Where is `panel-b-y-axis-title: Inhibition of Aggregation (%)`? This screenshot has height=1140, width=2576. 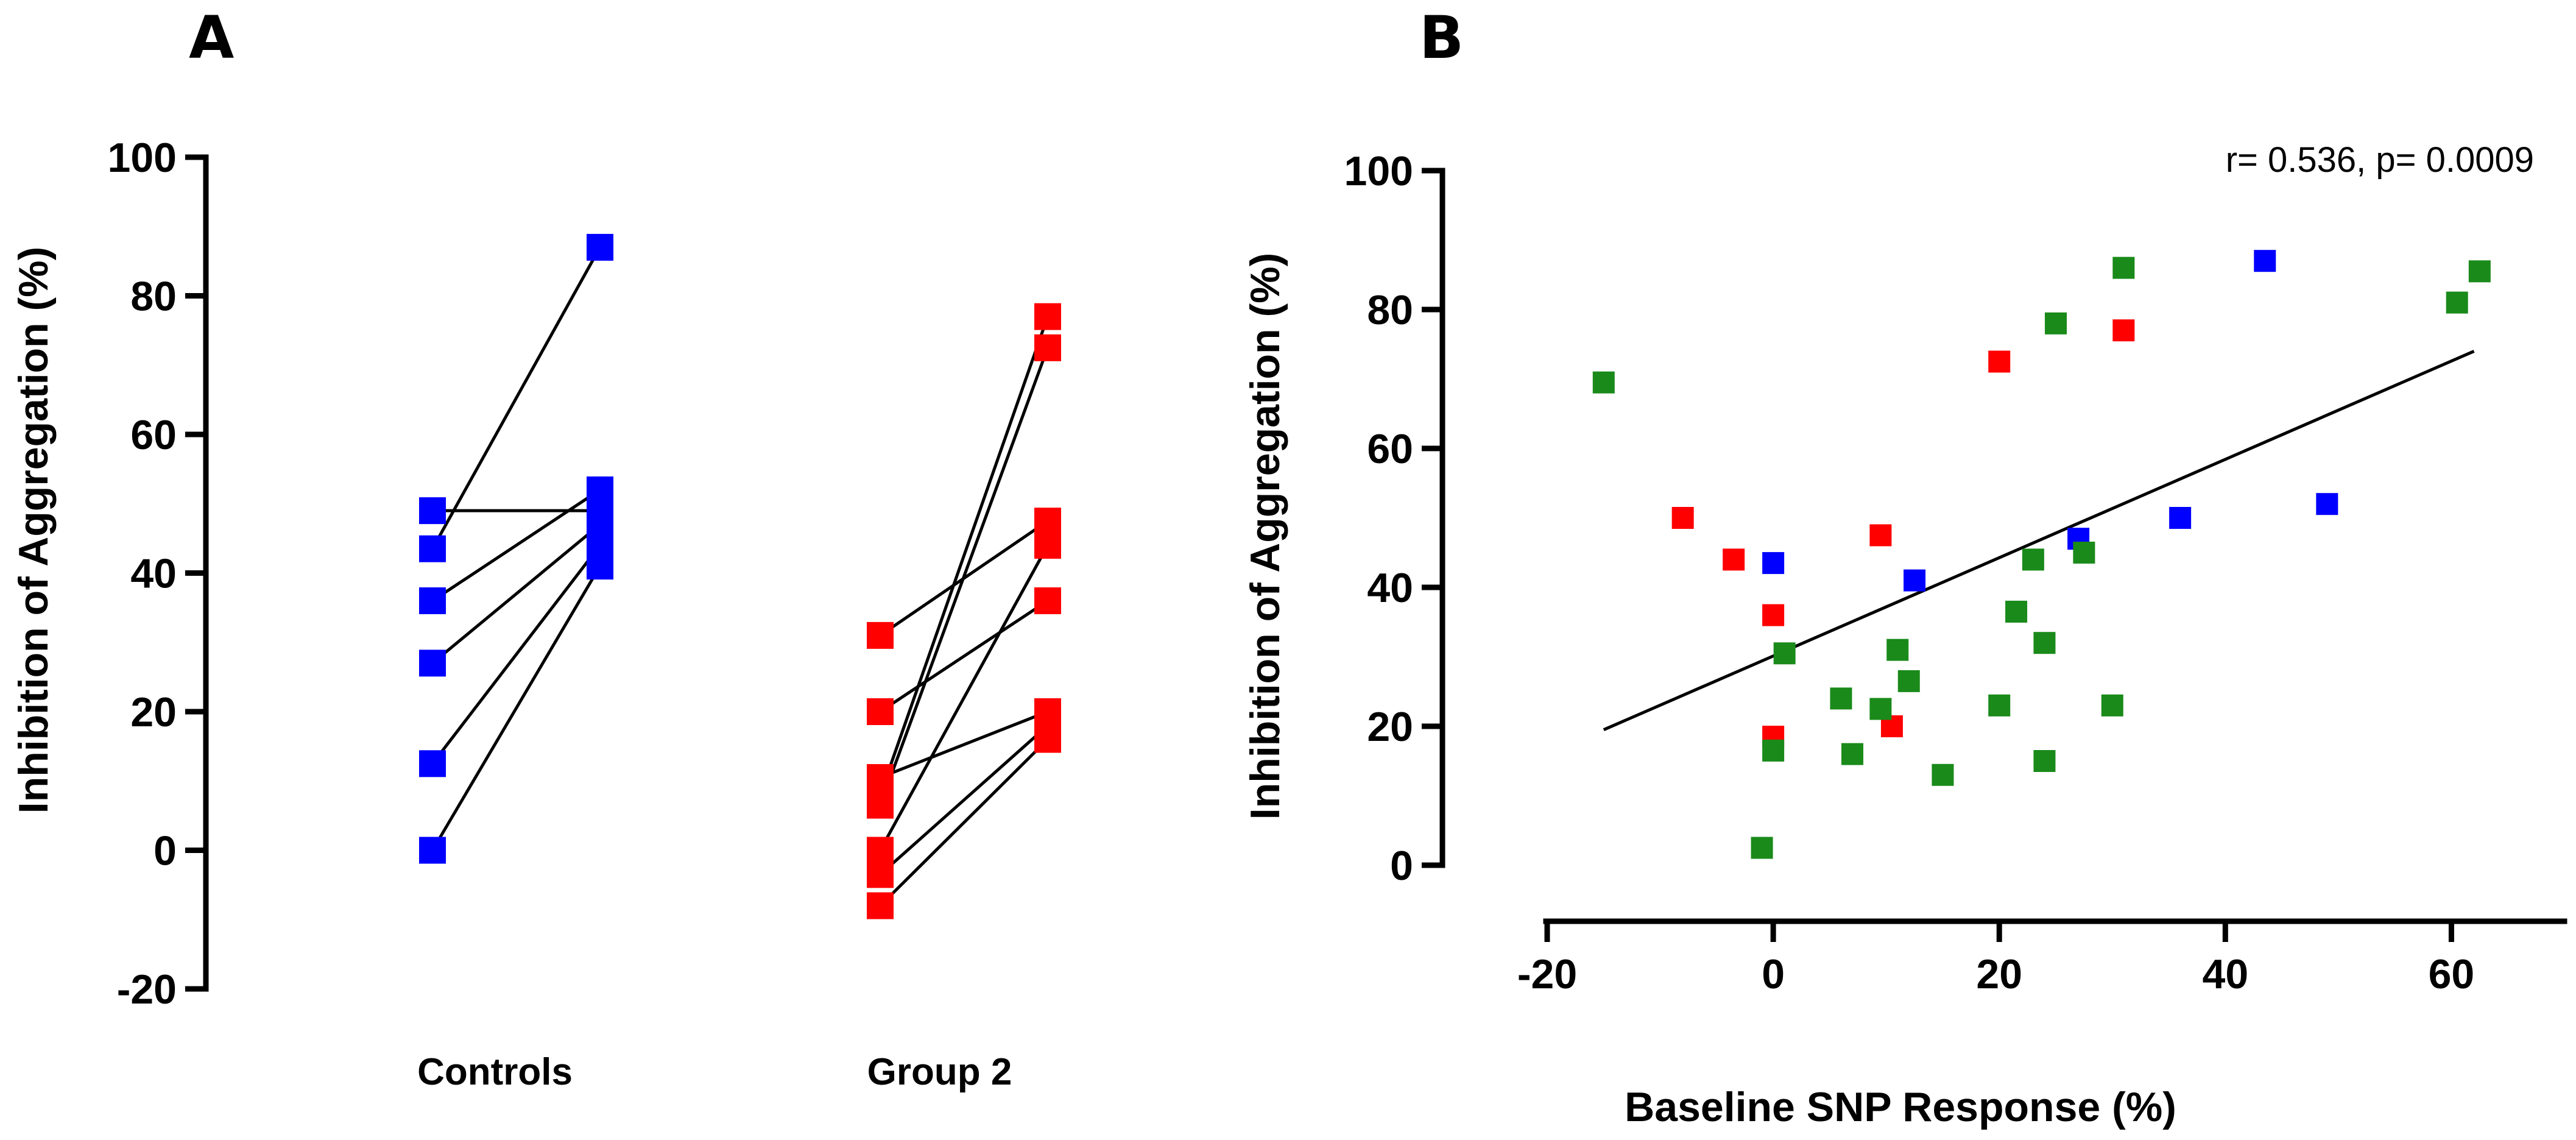
panel-b-y-axis-title: Inhibition of Aggregation (%) is located at coordinates (1265, 536).